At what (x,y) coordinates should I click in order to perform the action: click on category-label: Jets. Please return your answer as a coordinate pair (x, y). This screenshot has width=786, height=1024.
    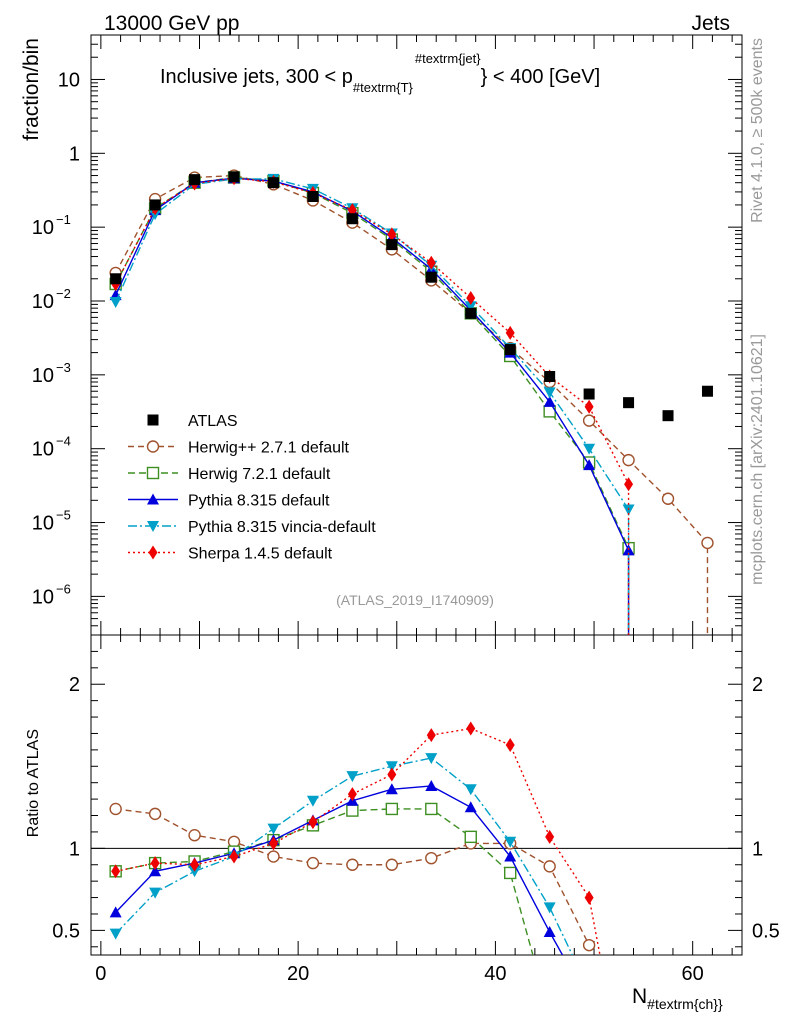
    Looking at the image, I should click on (710, 23).